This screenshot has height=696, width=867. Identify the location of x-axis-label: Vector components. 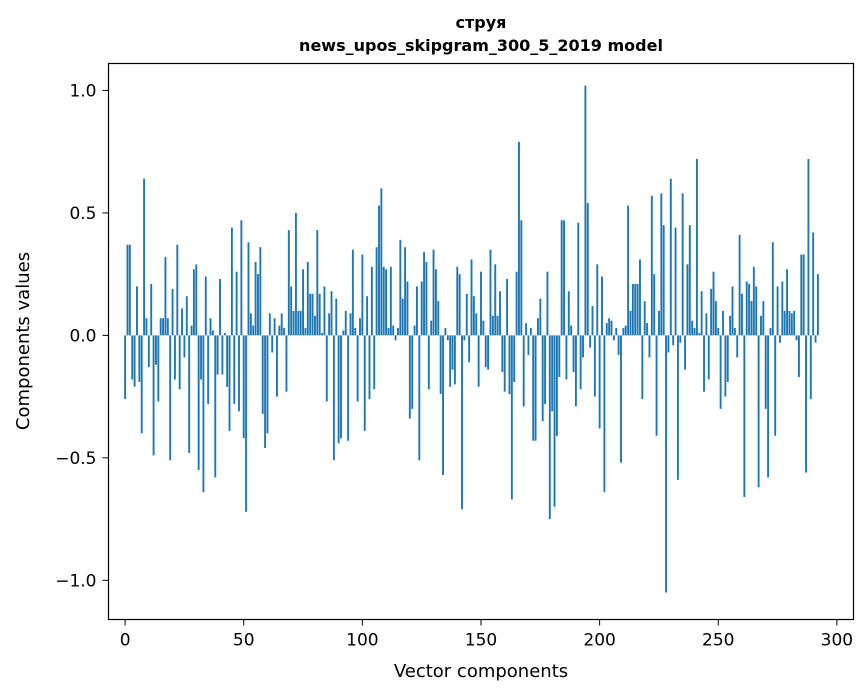
(481, 671).